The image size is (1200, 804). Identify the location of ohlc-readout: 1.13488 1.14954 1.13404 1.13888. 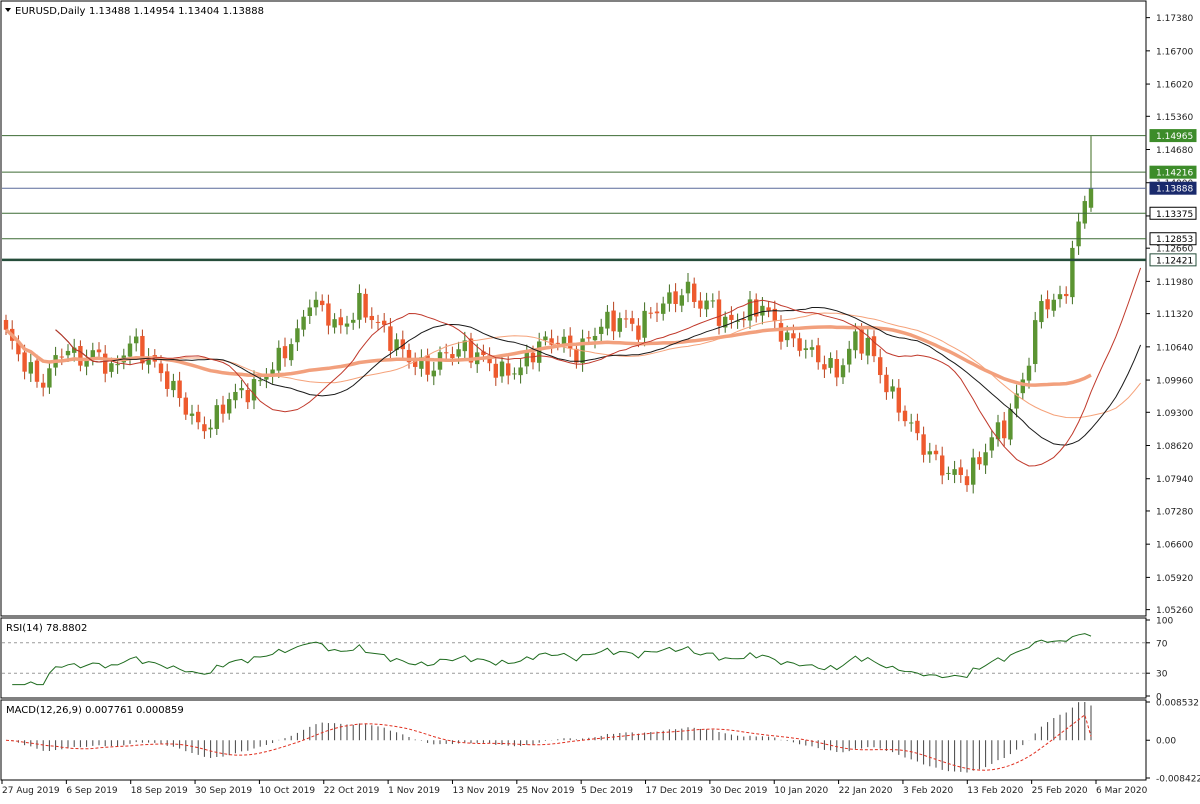
(176, 11).